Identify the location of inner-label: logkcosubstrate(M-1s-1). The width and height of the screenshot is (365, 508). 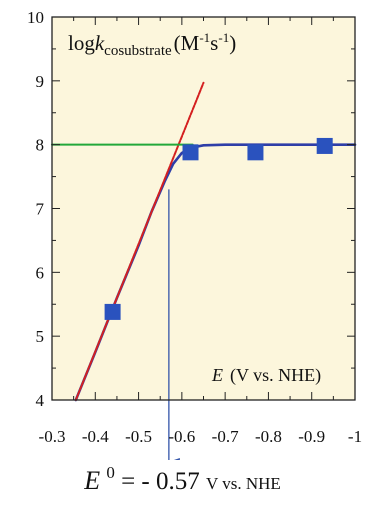
(152, 44).